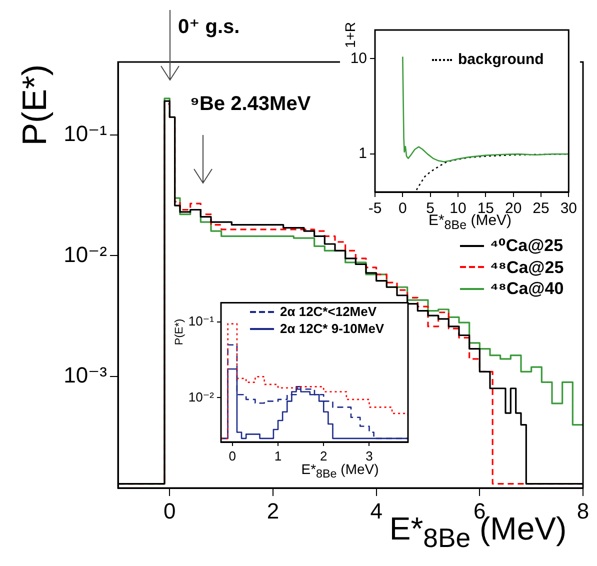  What do you see at coordinates (527, 268) in the screenshot?
I see `legend-label: ⁴⁸Ca@25` at bounding box center [527, 268].